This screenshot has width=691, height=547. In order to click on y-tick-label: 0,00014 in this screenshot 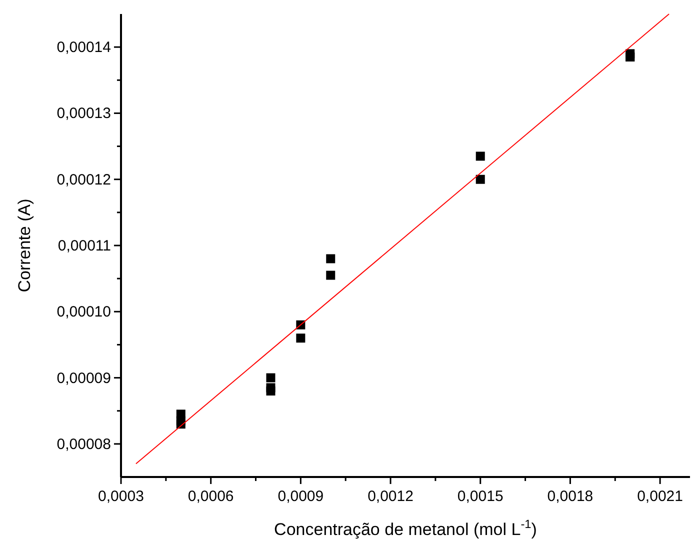, I will do `click(83, 47)`.